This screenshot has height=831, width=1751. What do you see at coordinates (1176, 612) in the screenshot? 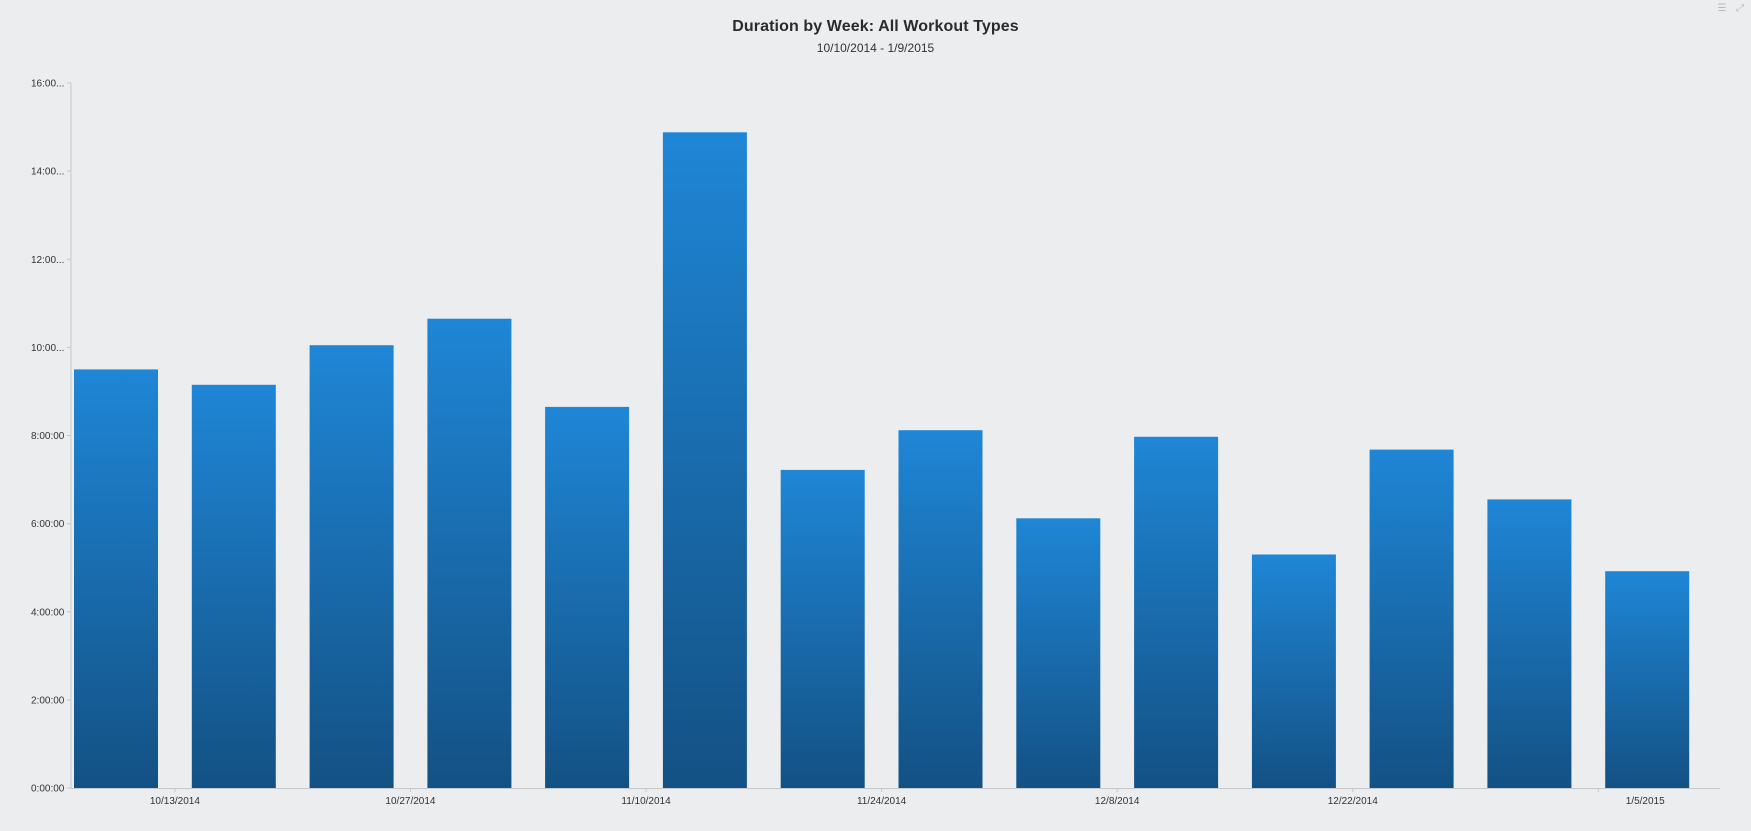
I see `bar: 12/8/2014` at bounding box center [1176, 612].